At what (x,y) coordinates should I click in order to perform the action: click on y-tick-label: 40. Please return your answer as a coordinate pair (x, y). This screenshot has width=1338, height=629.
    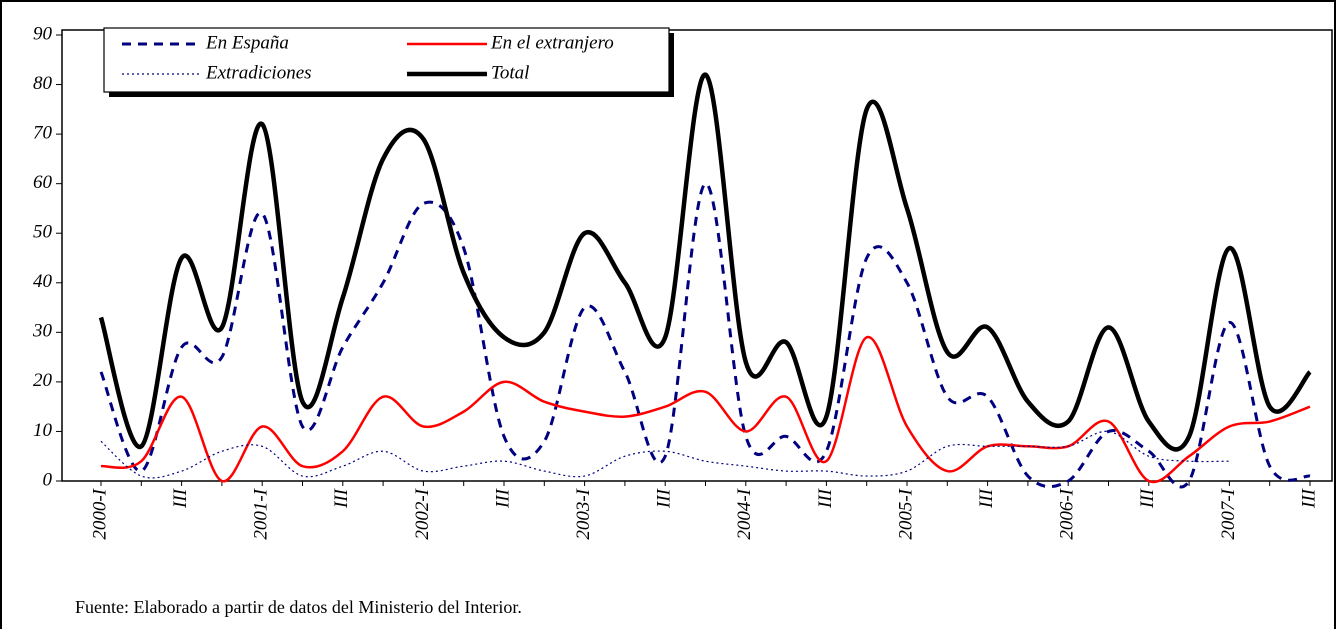
    Looking at the image, I should click on (43, 281).